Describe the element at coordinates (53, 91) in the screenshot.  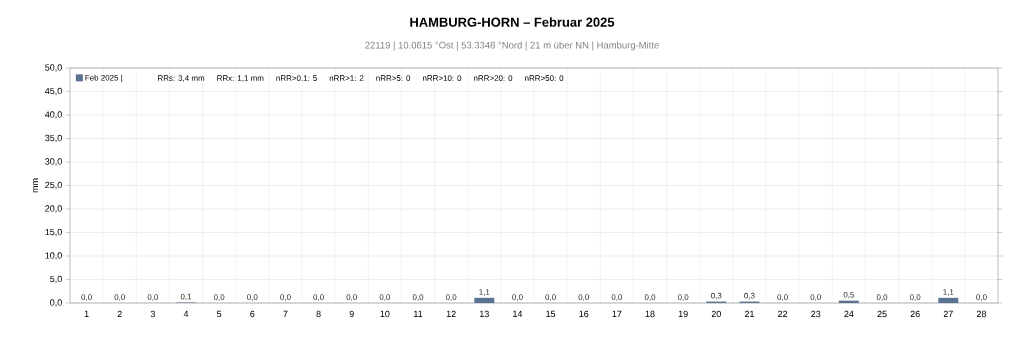
I see `y-tick-label: 45,0` at that location.